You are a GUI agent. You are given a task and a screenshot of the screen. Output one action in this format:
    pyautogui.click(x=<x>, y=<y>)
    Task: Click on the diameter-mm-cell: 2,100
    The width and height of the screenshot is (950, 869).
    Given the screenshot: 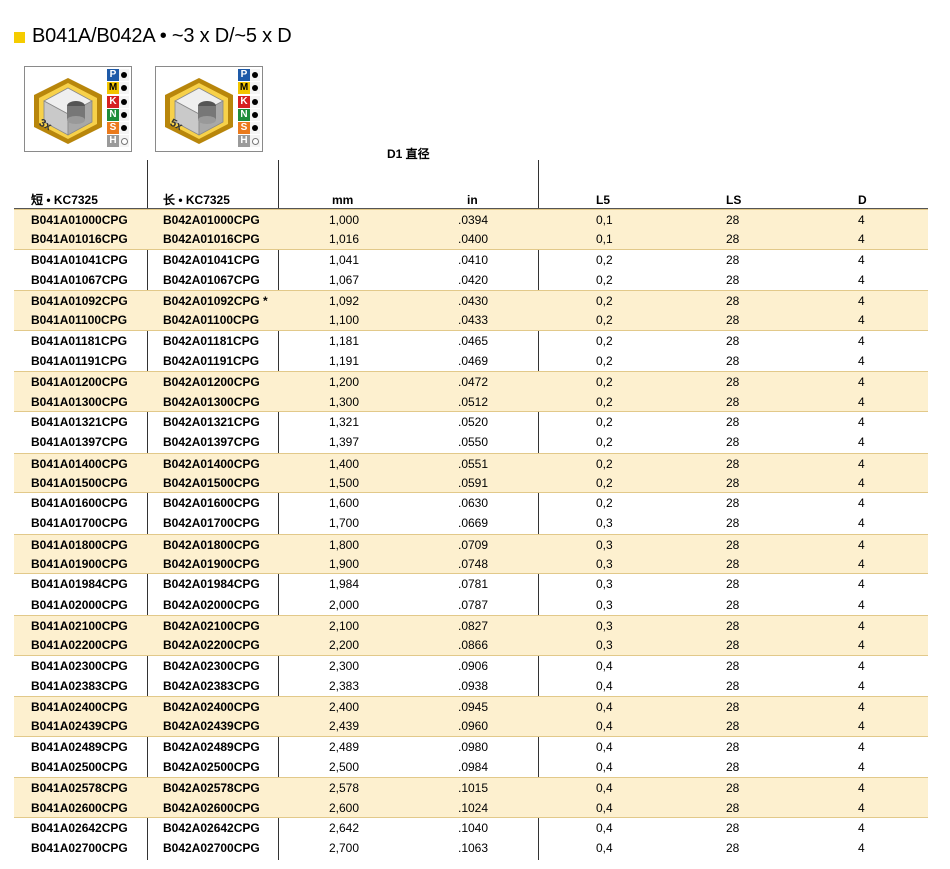 What is the action you would take?
    pyautogui.click(x=344, y=625)
    